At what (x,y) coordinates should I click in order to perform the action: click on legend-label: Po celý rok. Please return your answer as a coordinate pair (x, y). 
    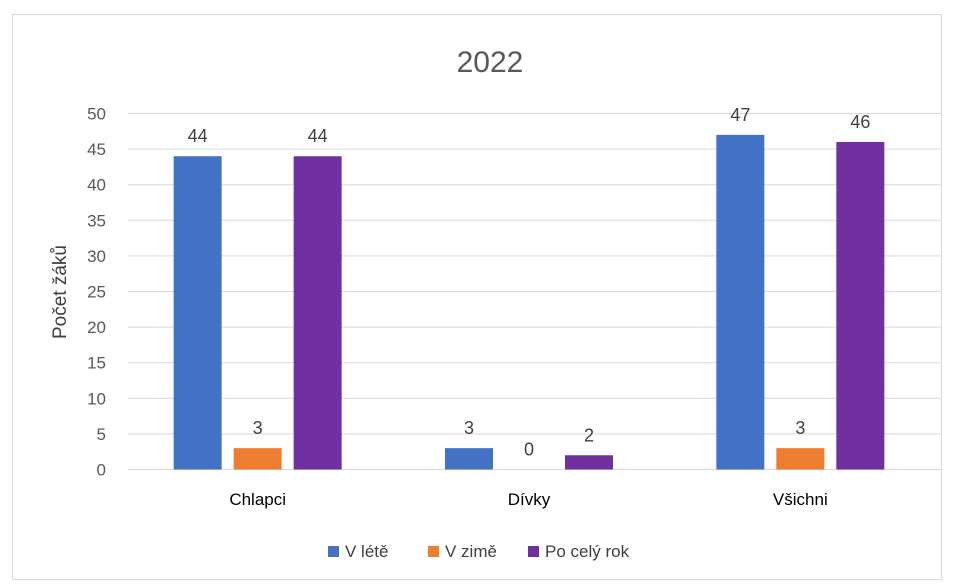
    Looking at the image, I should click on (587, 551).